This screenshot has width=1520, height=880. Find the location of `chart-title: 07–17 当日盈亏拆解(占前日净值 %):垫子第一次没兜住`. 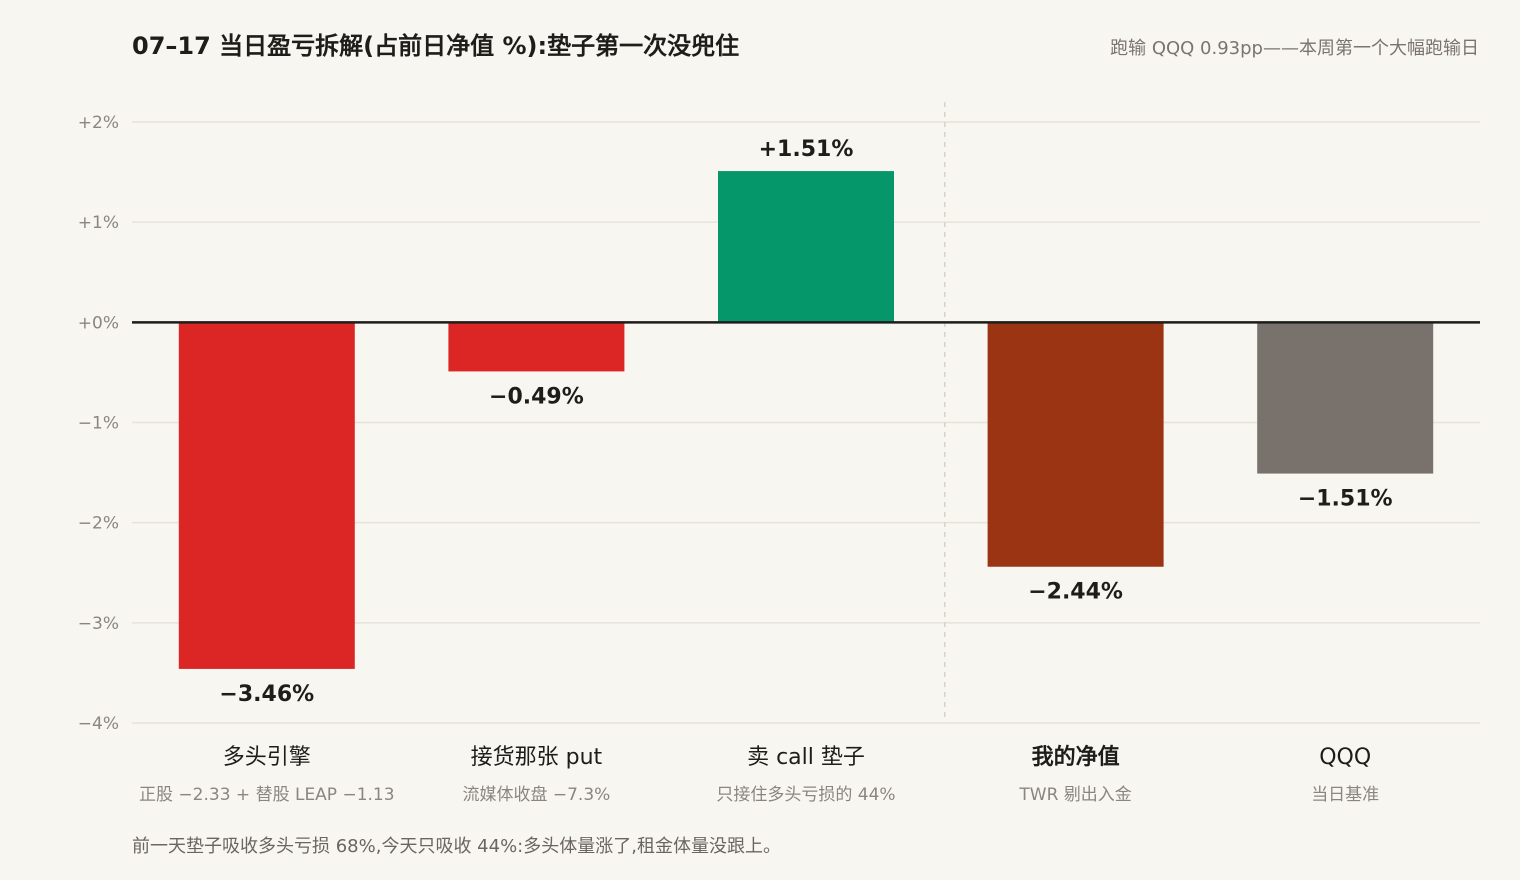

chart-title: 07–17 当日盈亏拆解(占前日净值 %):垫子第一次没兜住 is located at coordinates (436, 46).